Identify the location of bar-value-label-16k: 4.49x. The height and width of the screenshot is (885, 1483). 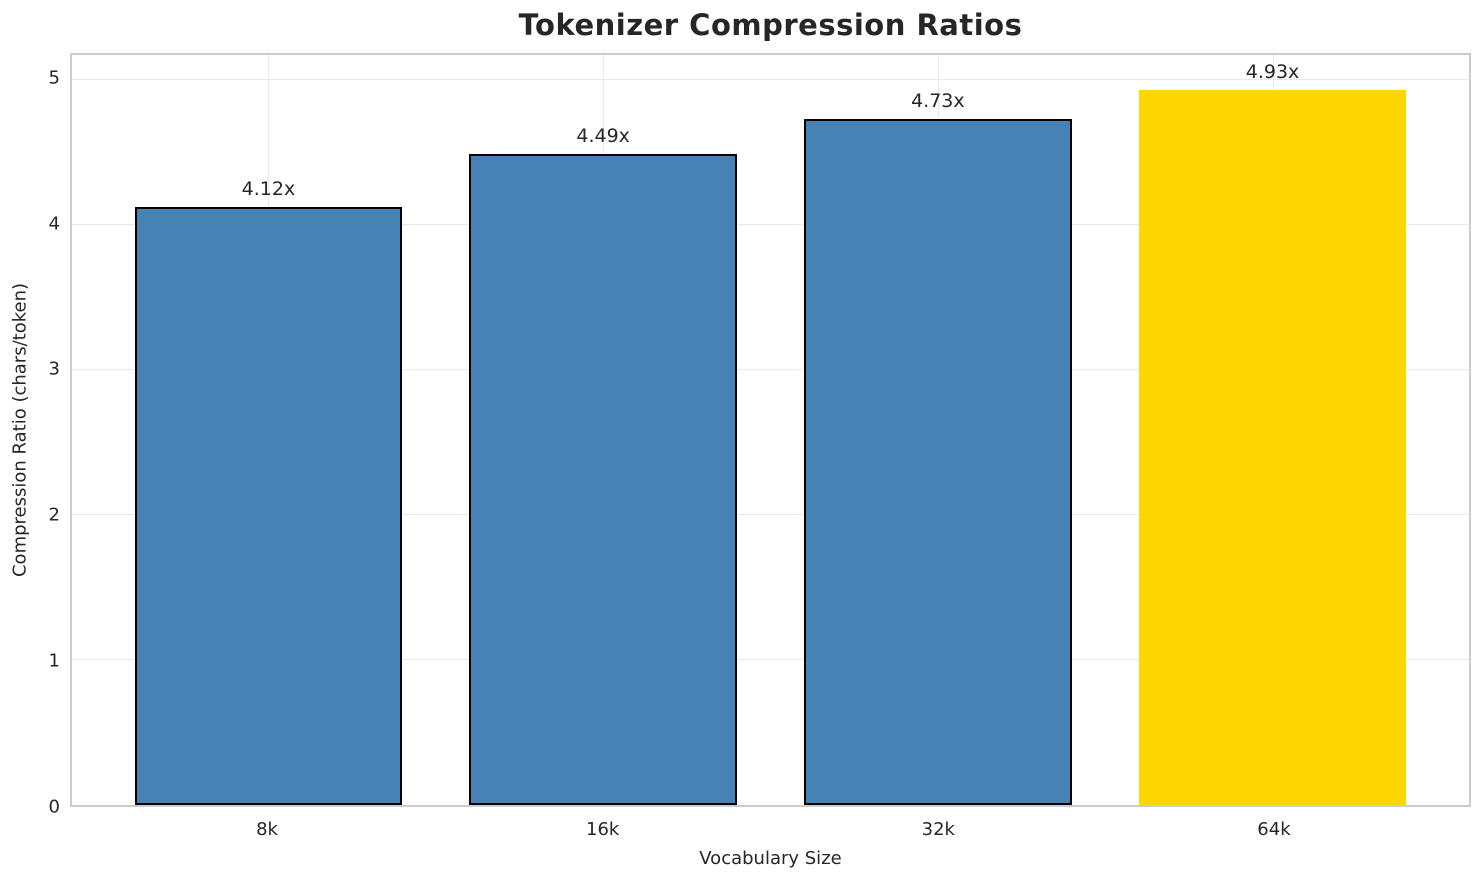
(603, 135).